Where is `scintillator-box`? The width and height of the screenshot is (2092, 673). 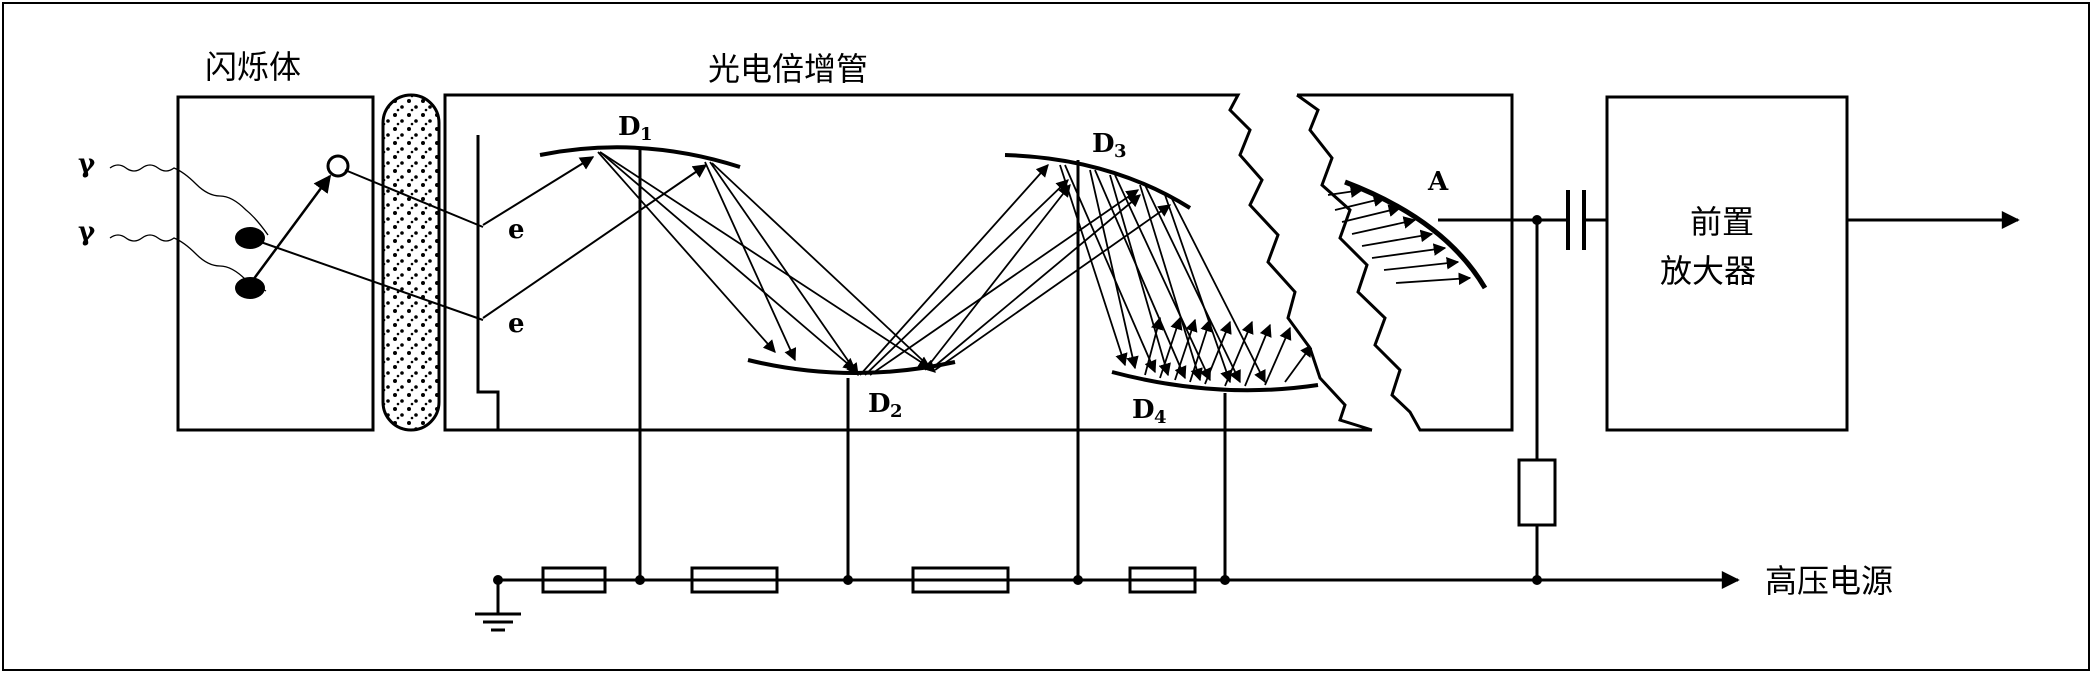
scintillator-box is located at coordinates (275, 263).